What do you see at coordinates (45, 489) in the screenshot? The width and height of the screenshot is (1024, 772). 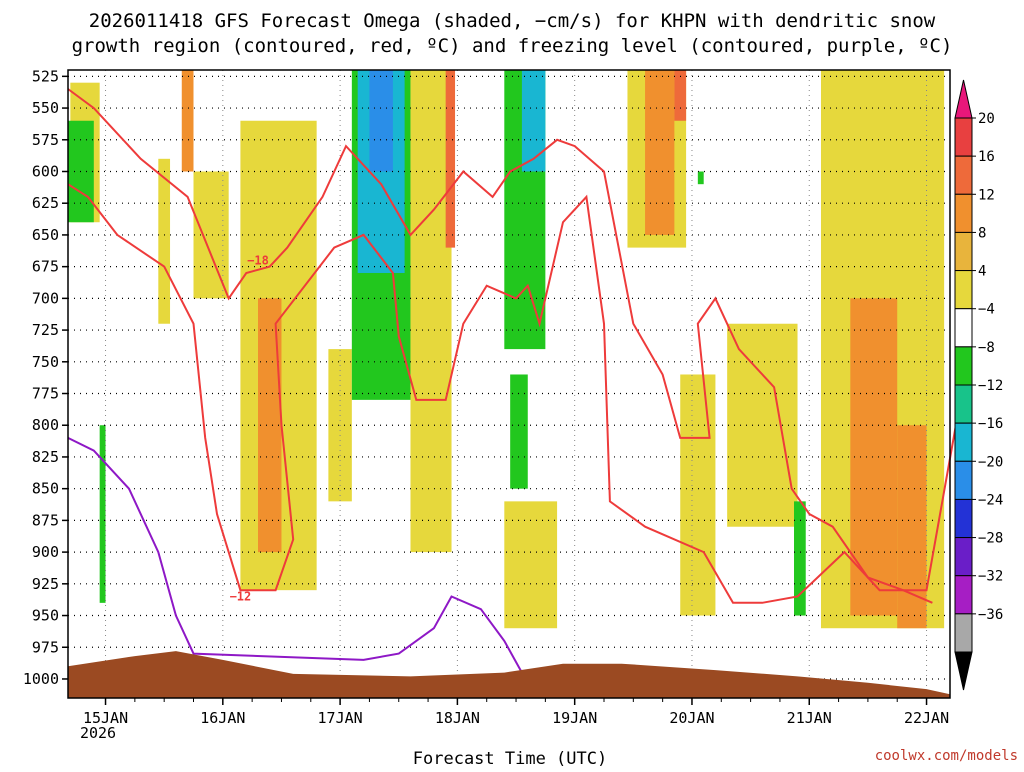 I see `y-tick-label-850: 850` at bounding box center [45, 489].